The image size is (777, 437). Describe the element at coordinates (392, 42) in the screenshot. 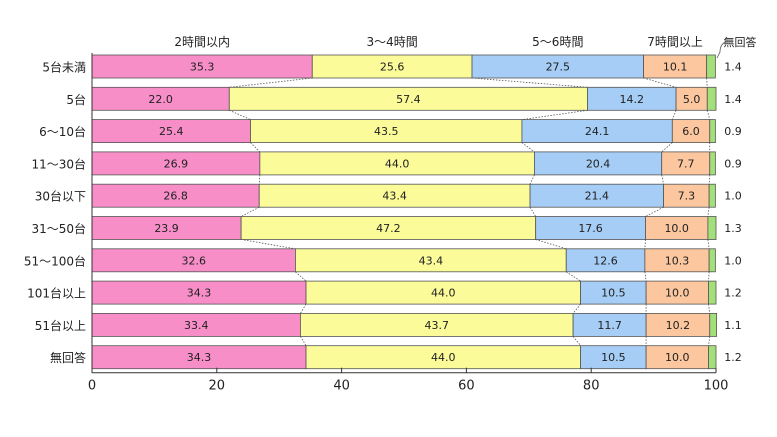

I see `legend-label: 3〜4時間` at that location.